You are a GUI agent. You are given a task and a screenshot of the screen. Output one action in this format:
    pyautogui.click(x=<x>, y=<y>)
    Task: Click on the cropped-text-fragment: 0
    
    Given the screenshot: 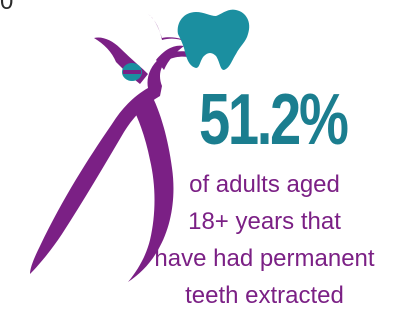 What is the action you would take?
    pyautogui.click(x=7, y=7)
    